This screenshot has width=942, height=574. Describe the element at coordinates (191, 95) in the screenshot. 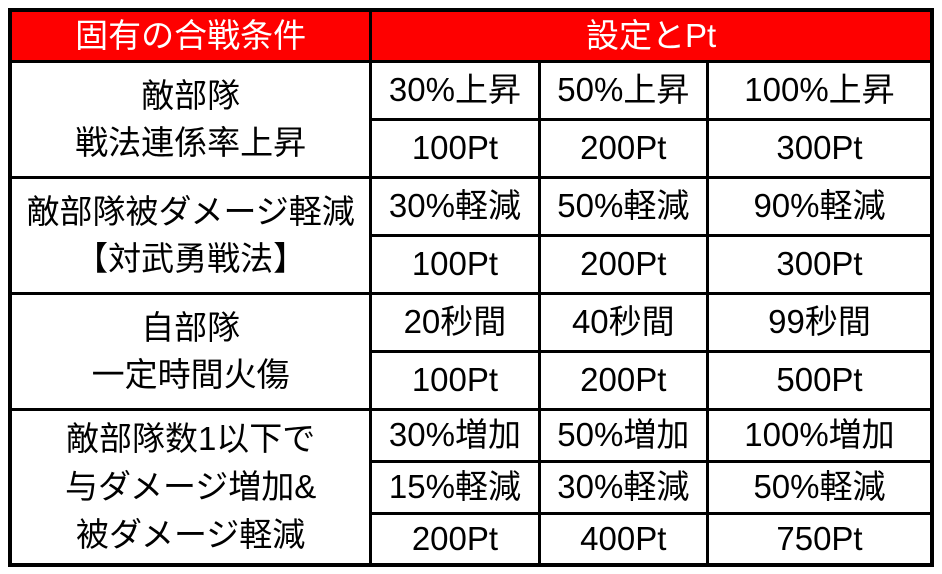

I see `group-label-line: 敵部隊` at that location.